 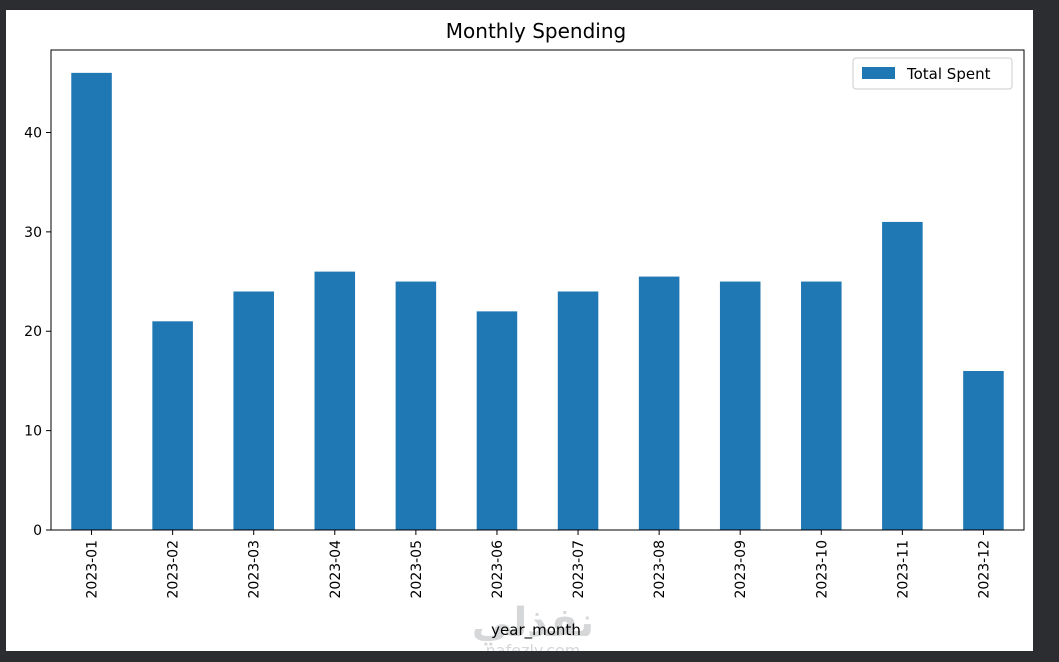 I want to click on y-tick-label: 20, so click(x=33, y=332).